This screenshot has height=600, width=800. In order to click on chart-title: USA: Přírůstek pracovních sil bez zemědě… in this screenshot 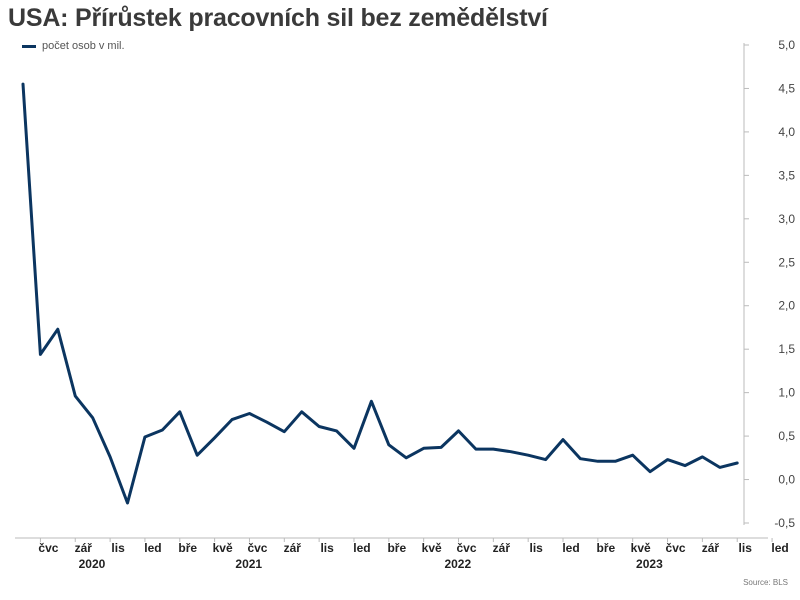, I will do `click(278, 18)`.